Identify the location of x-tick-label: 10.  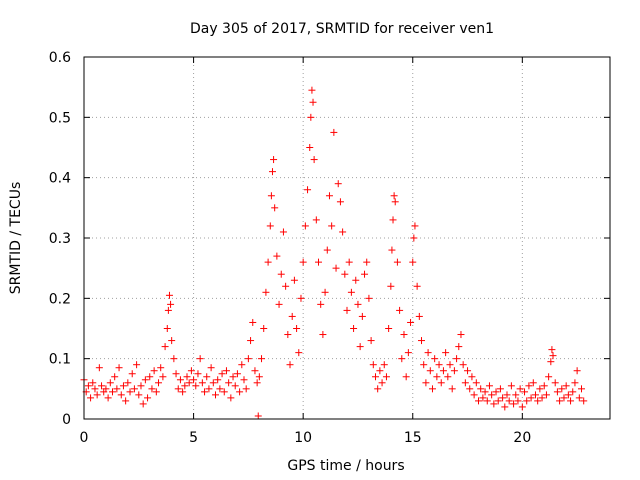
(303, 438).